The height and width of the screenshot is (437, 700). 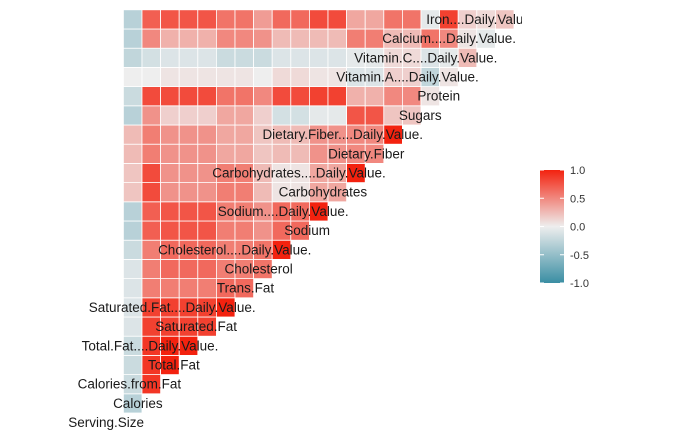 What do you see at coordinates (425, 57) in the screenshot?
I see `variable-label: Vitamin.C....Daily.Value.` at bounding box center [425, 57].